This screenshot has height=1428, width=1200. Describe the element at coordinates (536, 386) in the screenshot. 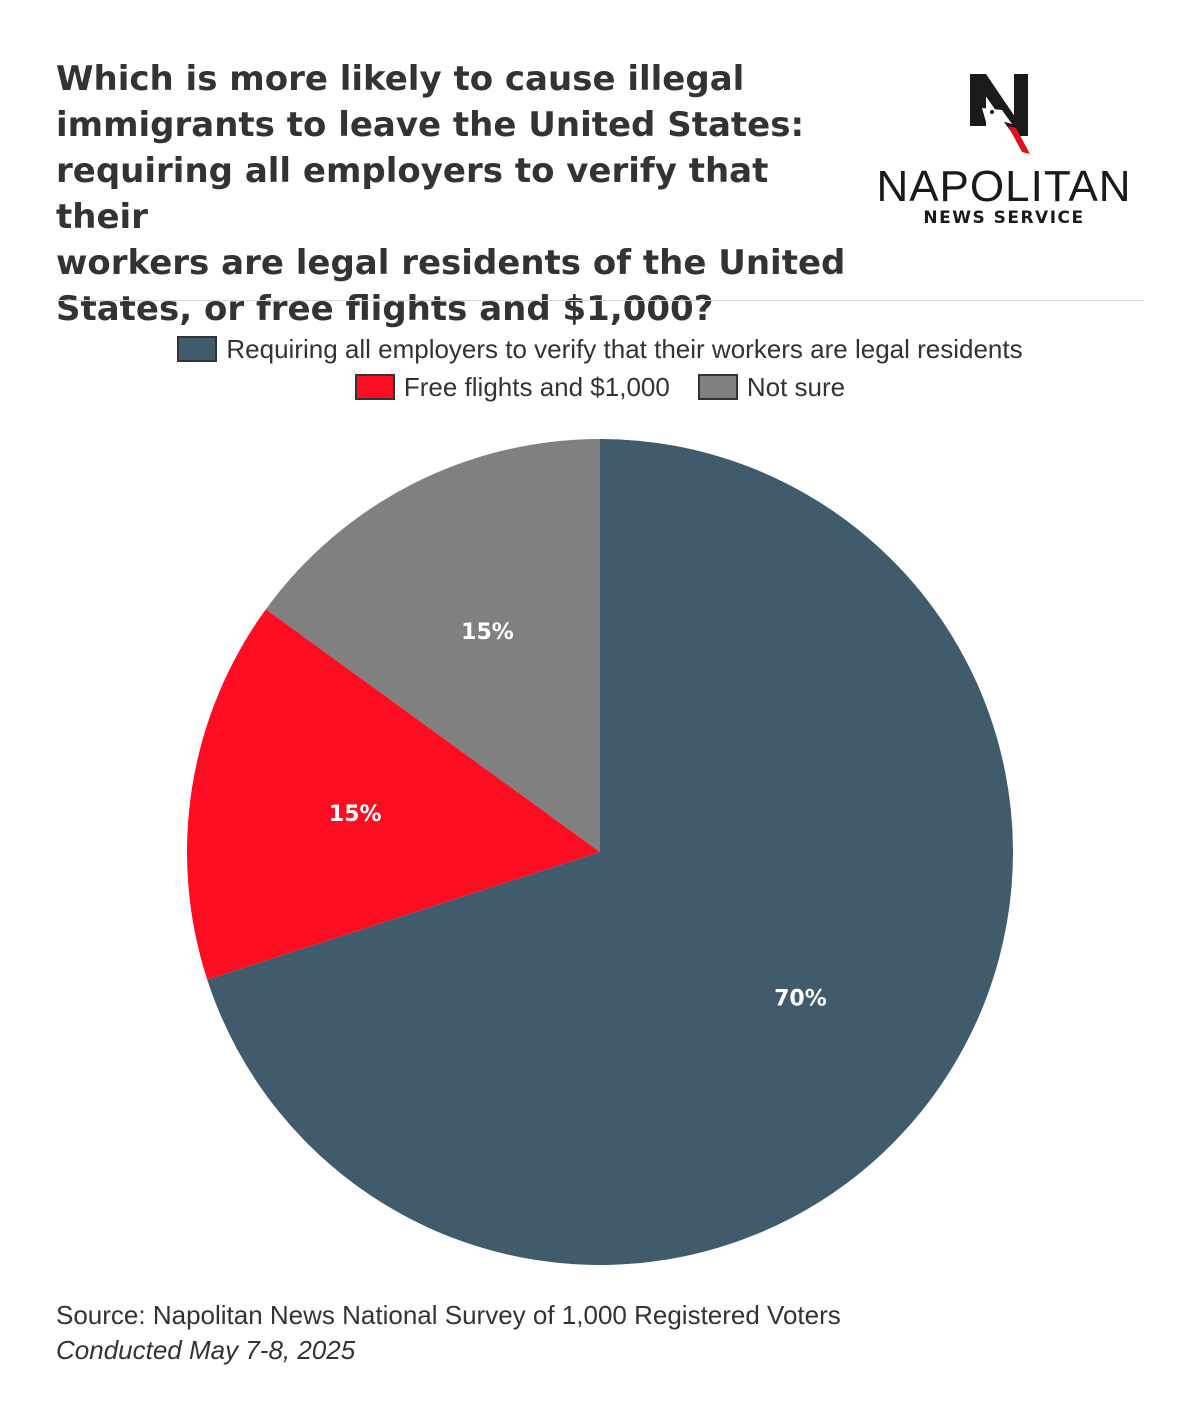

I see `legend-label-free-flights: Free flights and $1,000` at that location.